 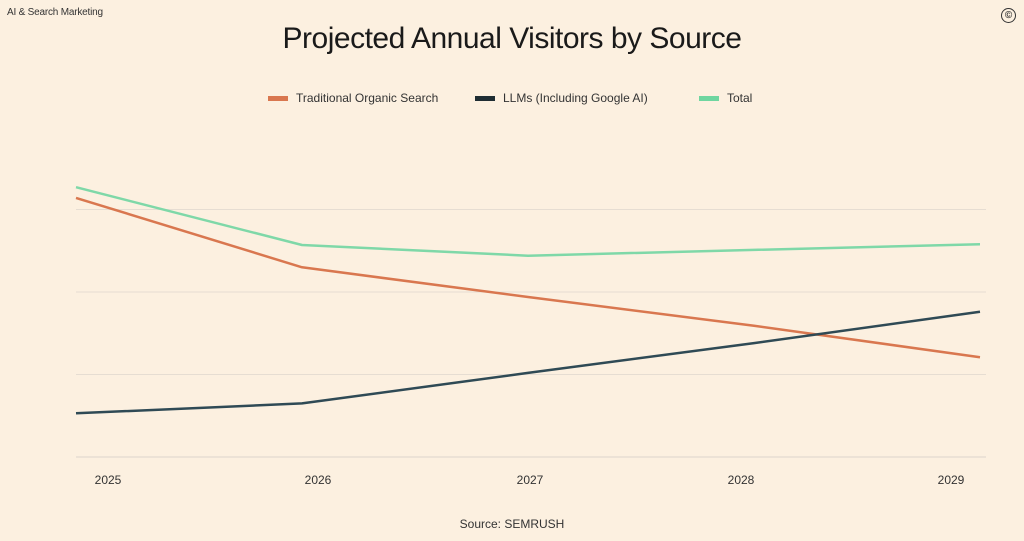 I want to click on x-tick-label: 2026, so click(x=318, y=480).